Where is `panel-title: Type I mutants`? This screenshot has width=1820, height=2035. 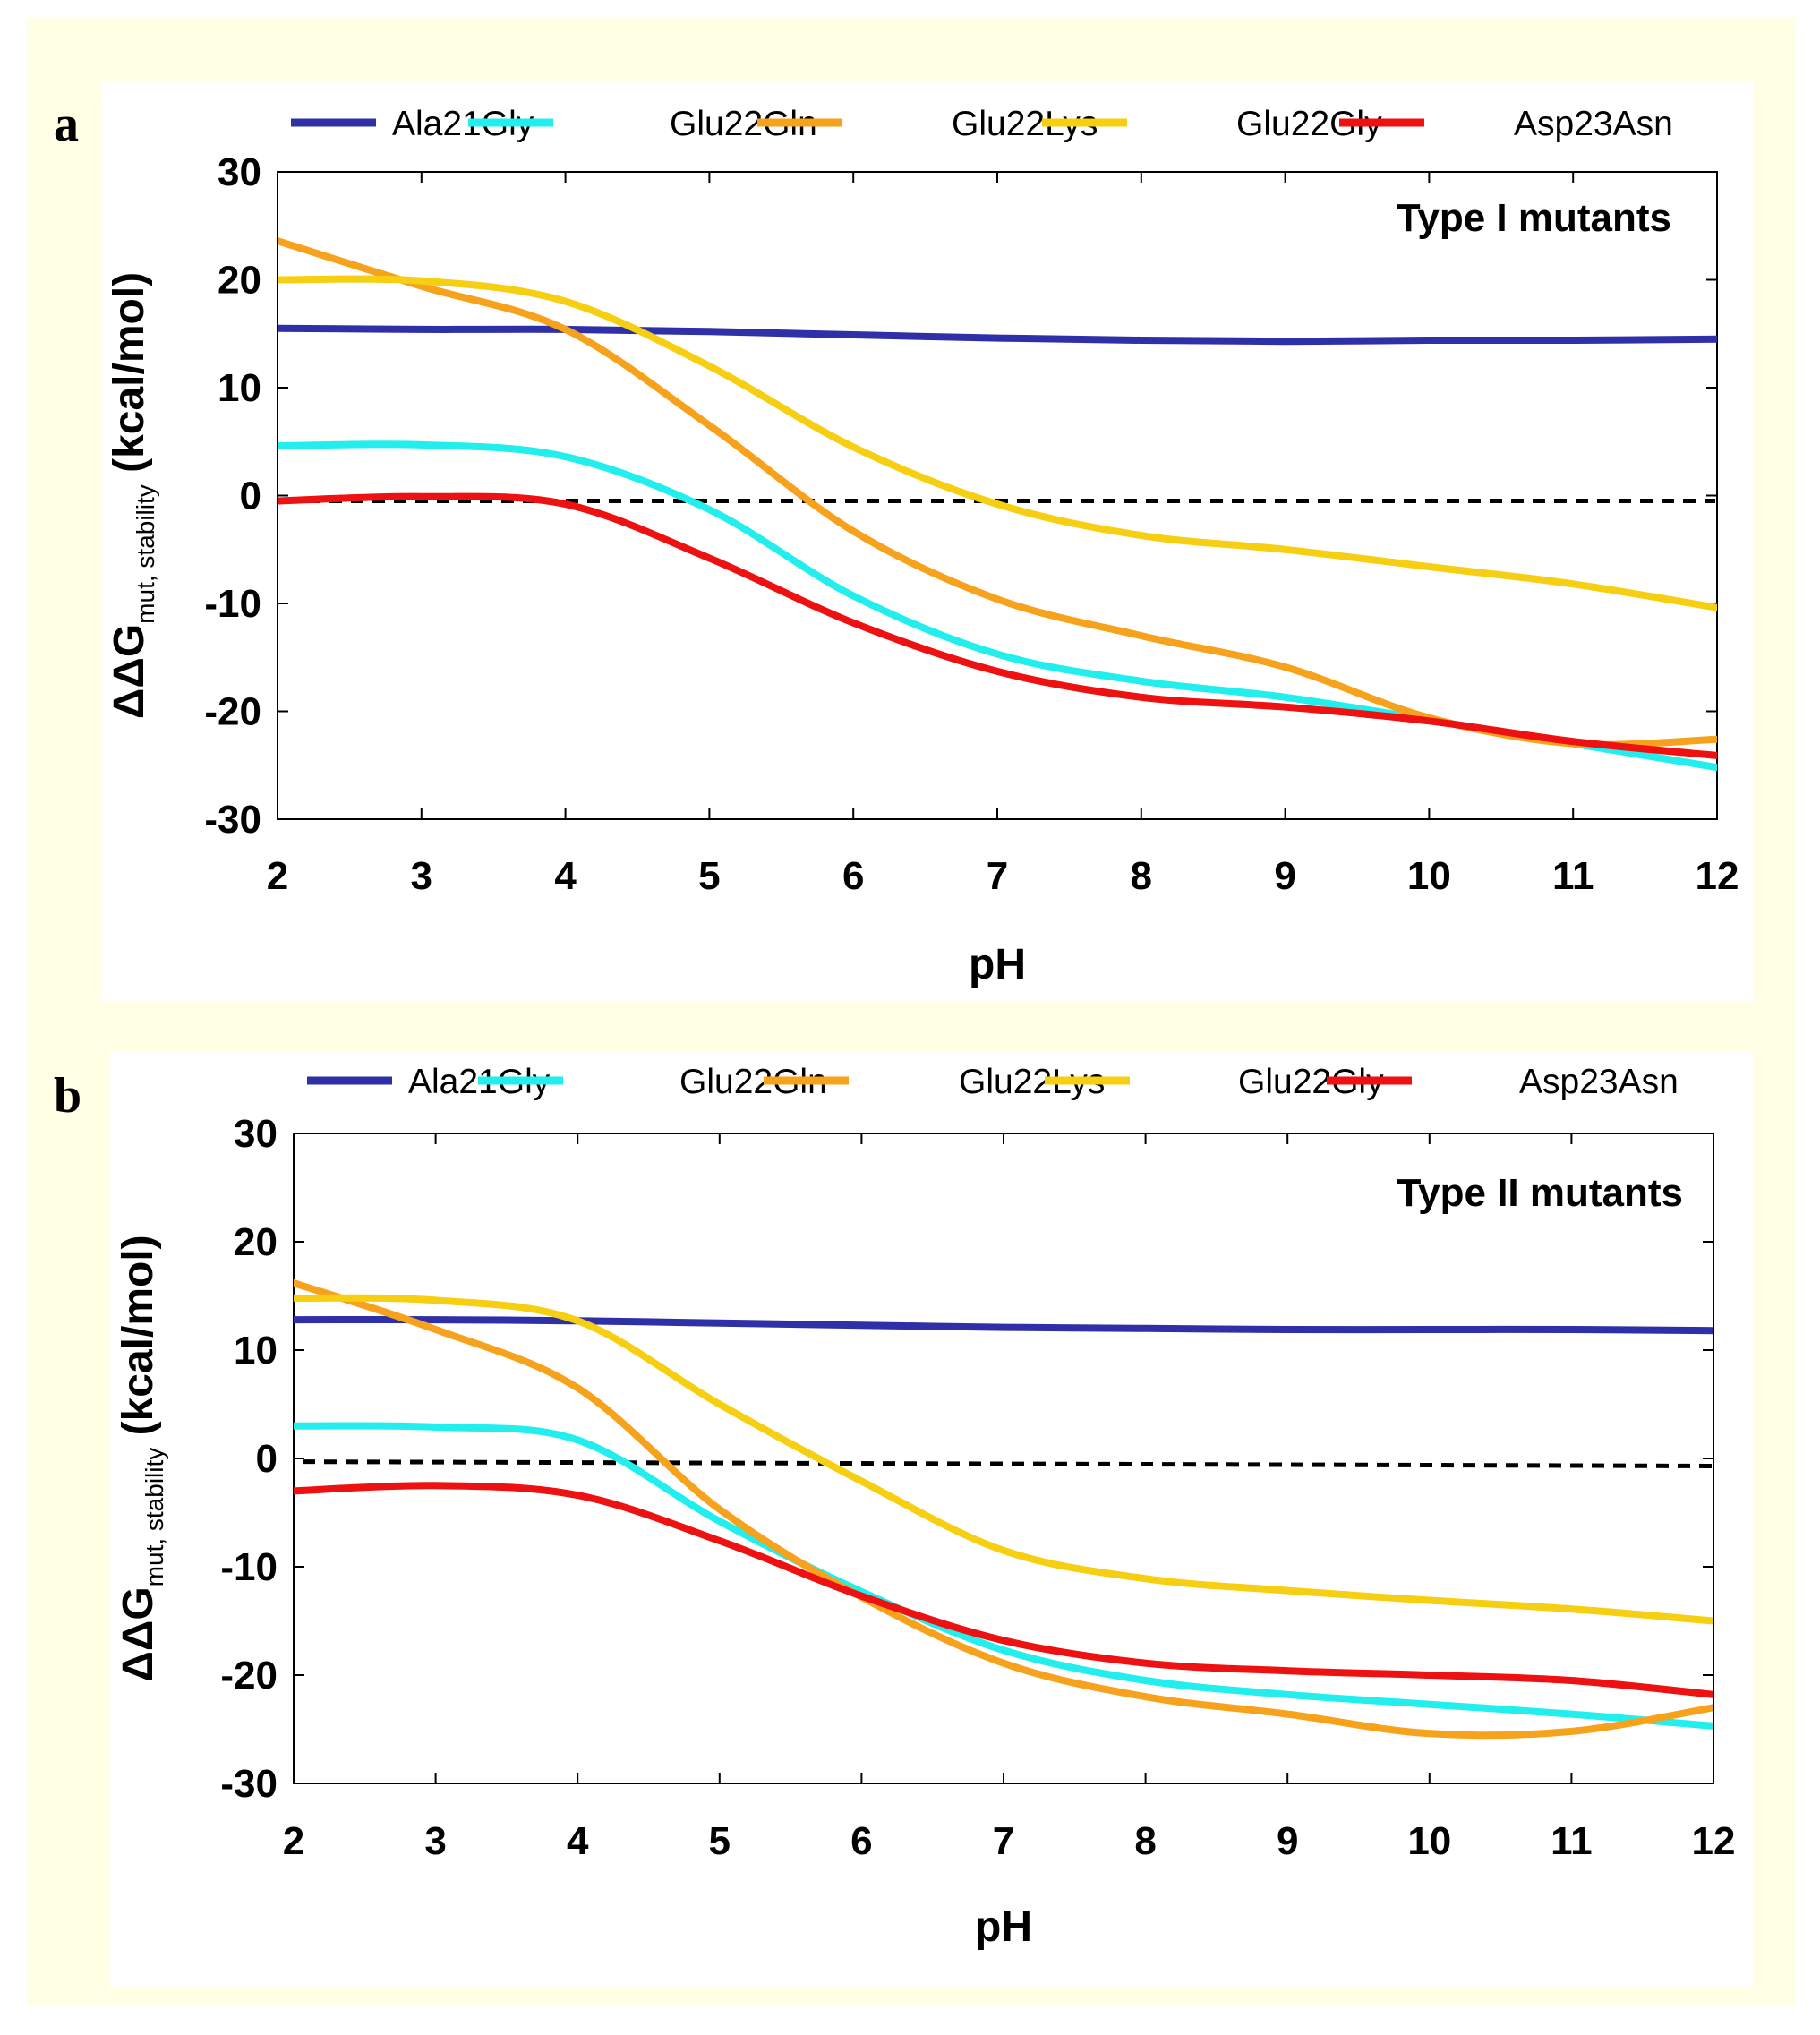 panel-title: Type I mutants is located at coordinates (1534, 218).